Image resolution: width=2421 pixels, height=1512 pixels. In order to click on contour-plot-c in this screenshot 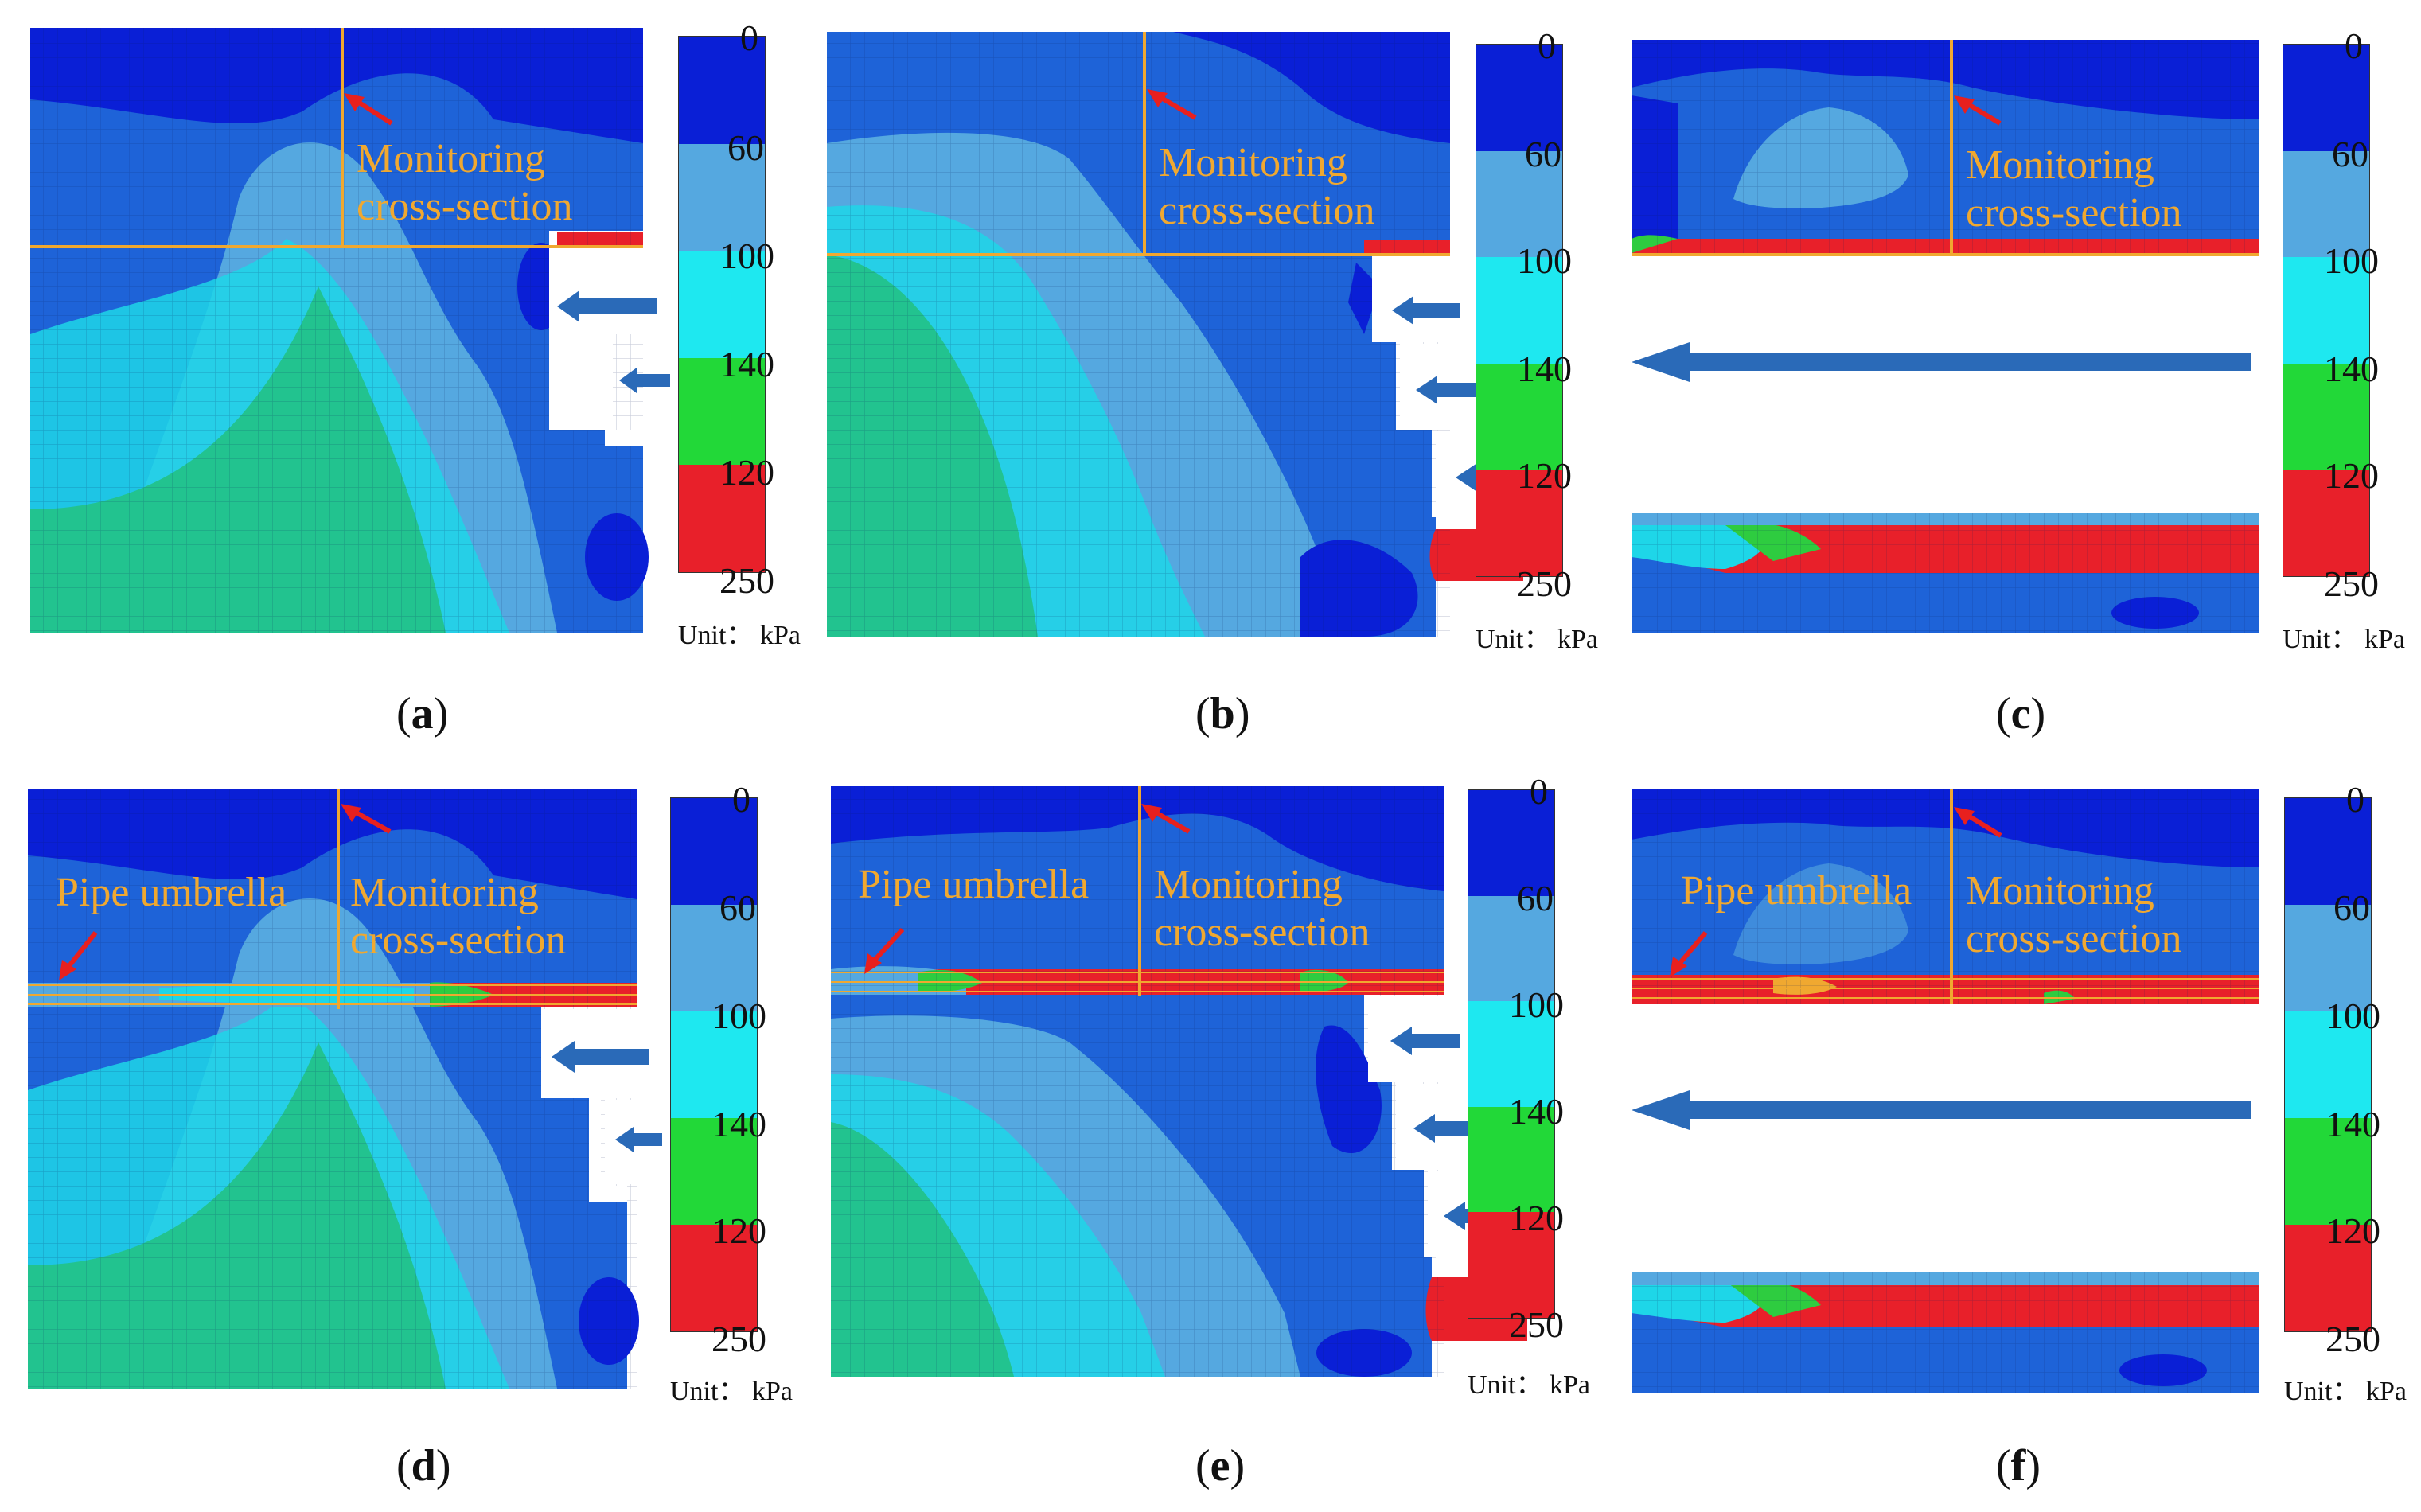, I will do `click(1946, 336)`.